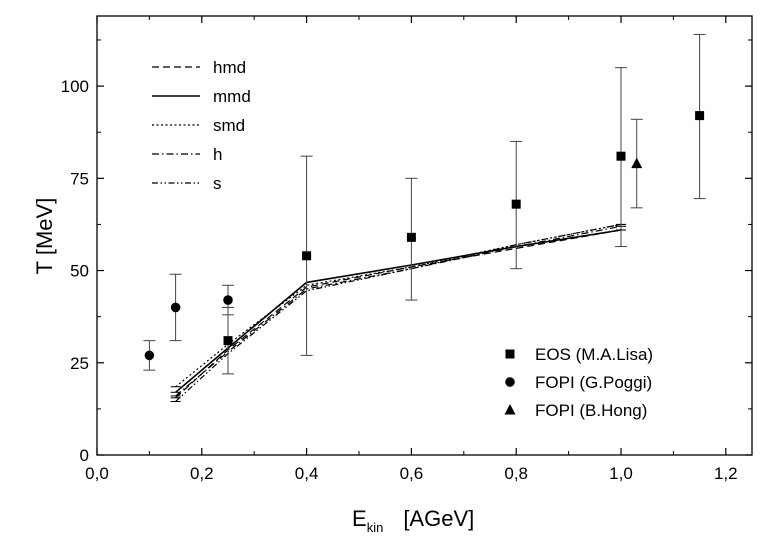  I want to click on legend-point-label: FOPI (B.Hong), so click(591, 410).